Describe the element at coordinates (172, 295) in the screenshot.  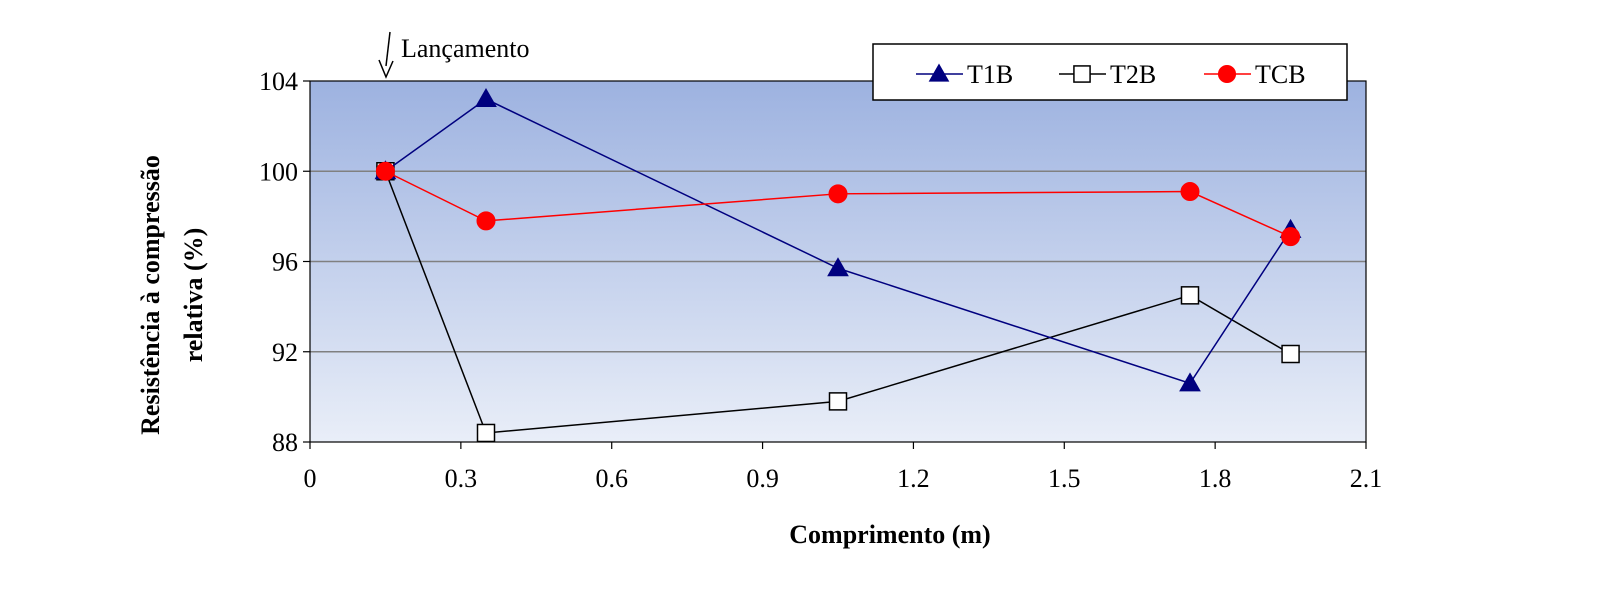
I see `y-axis-title: Resistência à compressão relativa (%)` at that location.